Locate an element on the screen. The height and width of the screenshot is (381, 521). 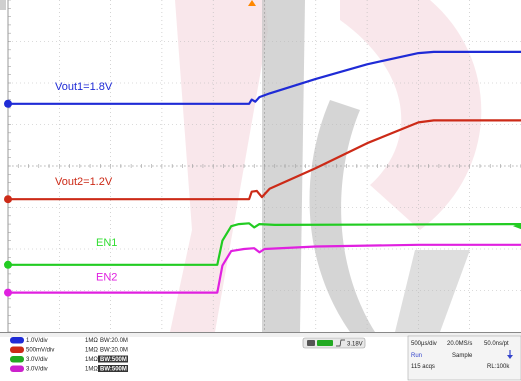
resolution: 50.0ns/pt is located at coordinates (496, 344).